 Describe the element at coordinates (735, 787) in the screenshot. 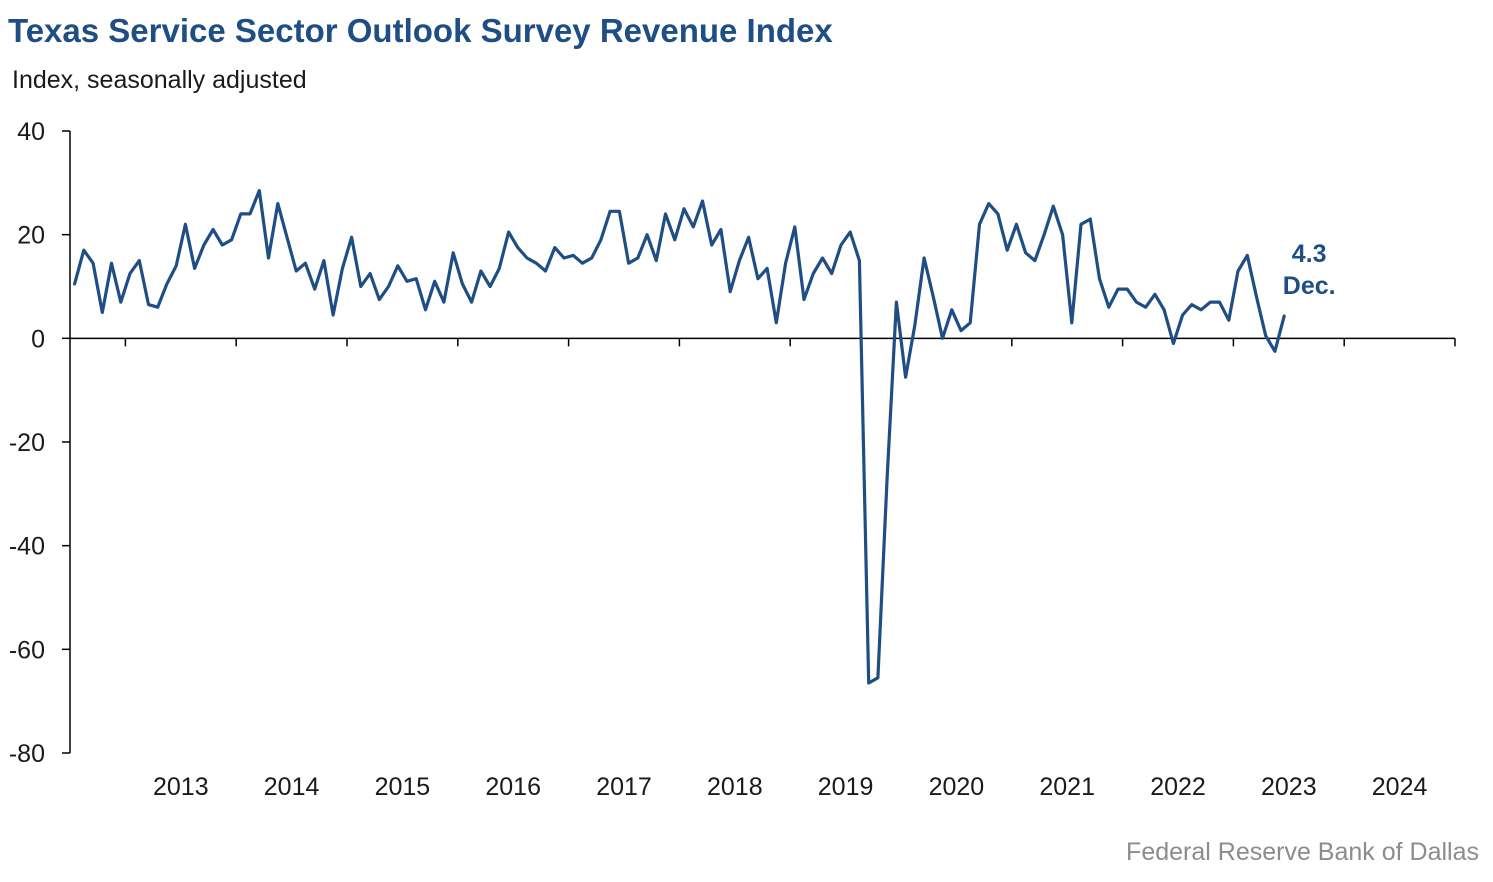

I see `x-tick-label: 2018` at that location.